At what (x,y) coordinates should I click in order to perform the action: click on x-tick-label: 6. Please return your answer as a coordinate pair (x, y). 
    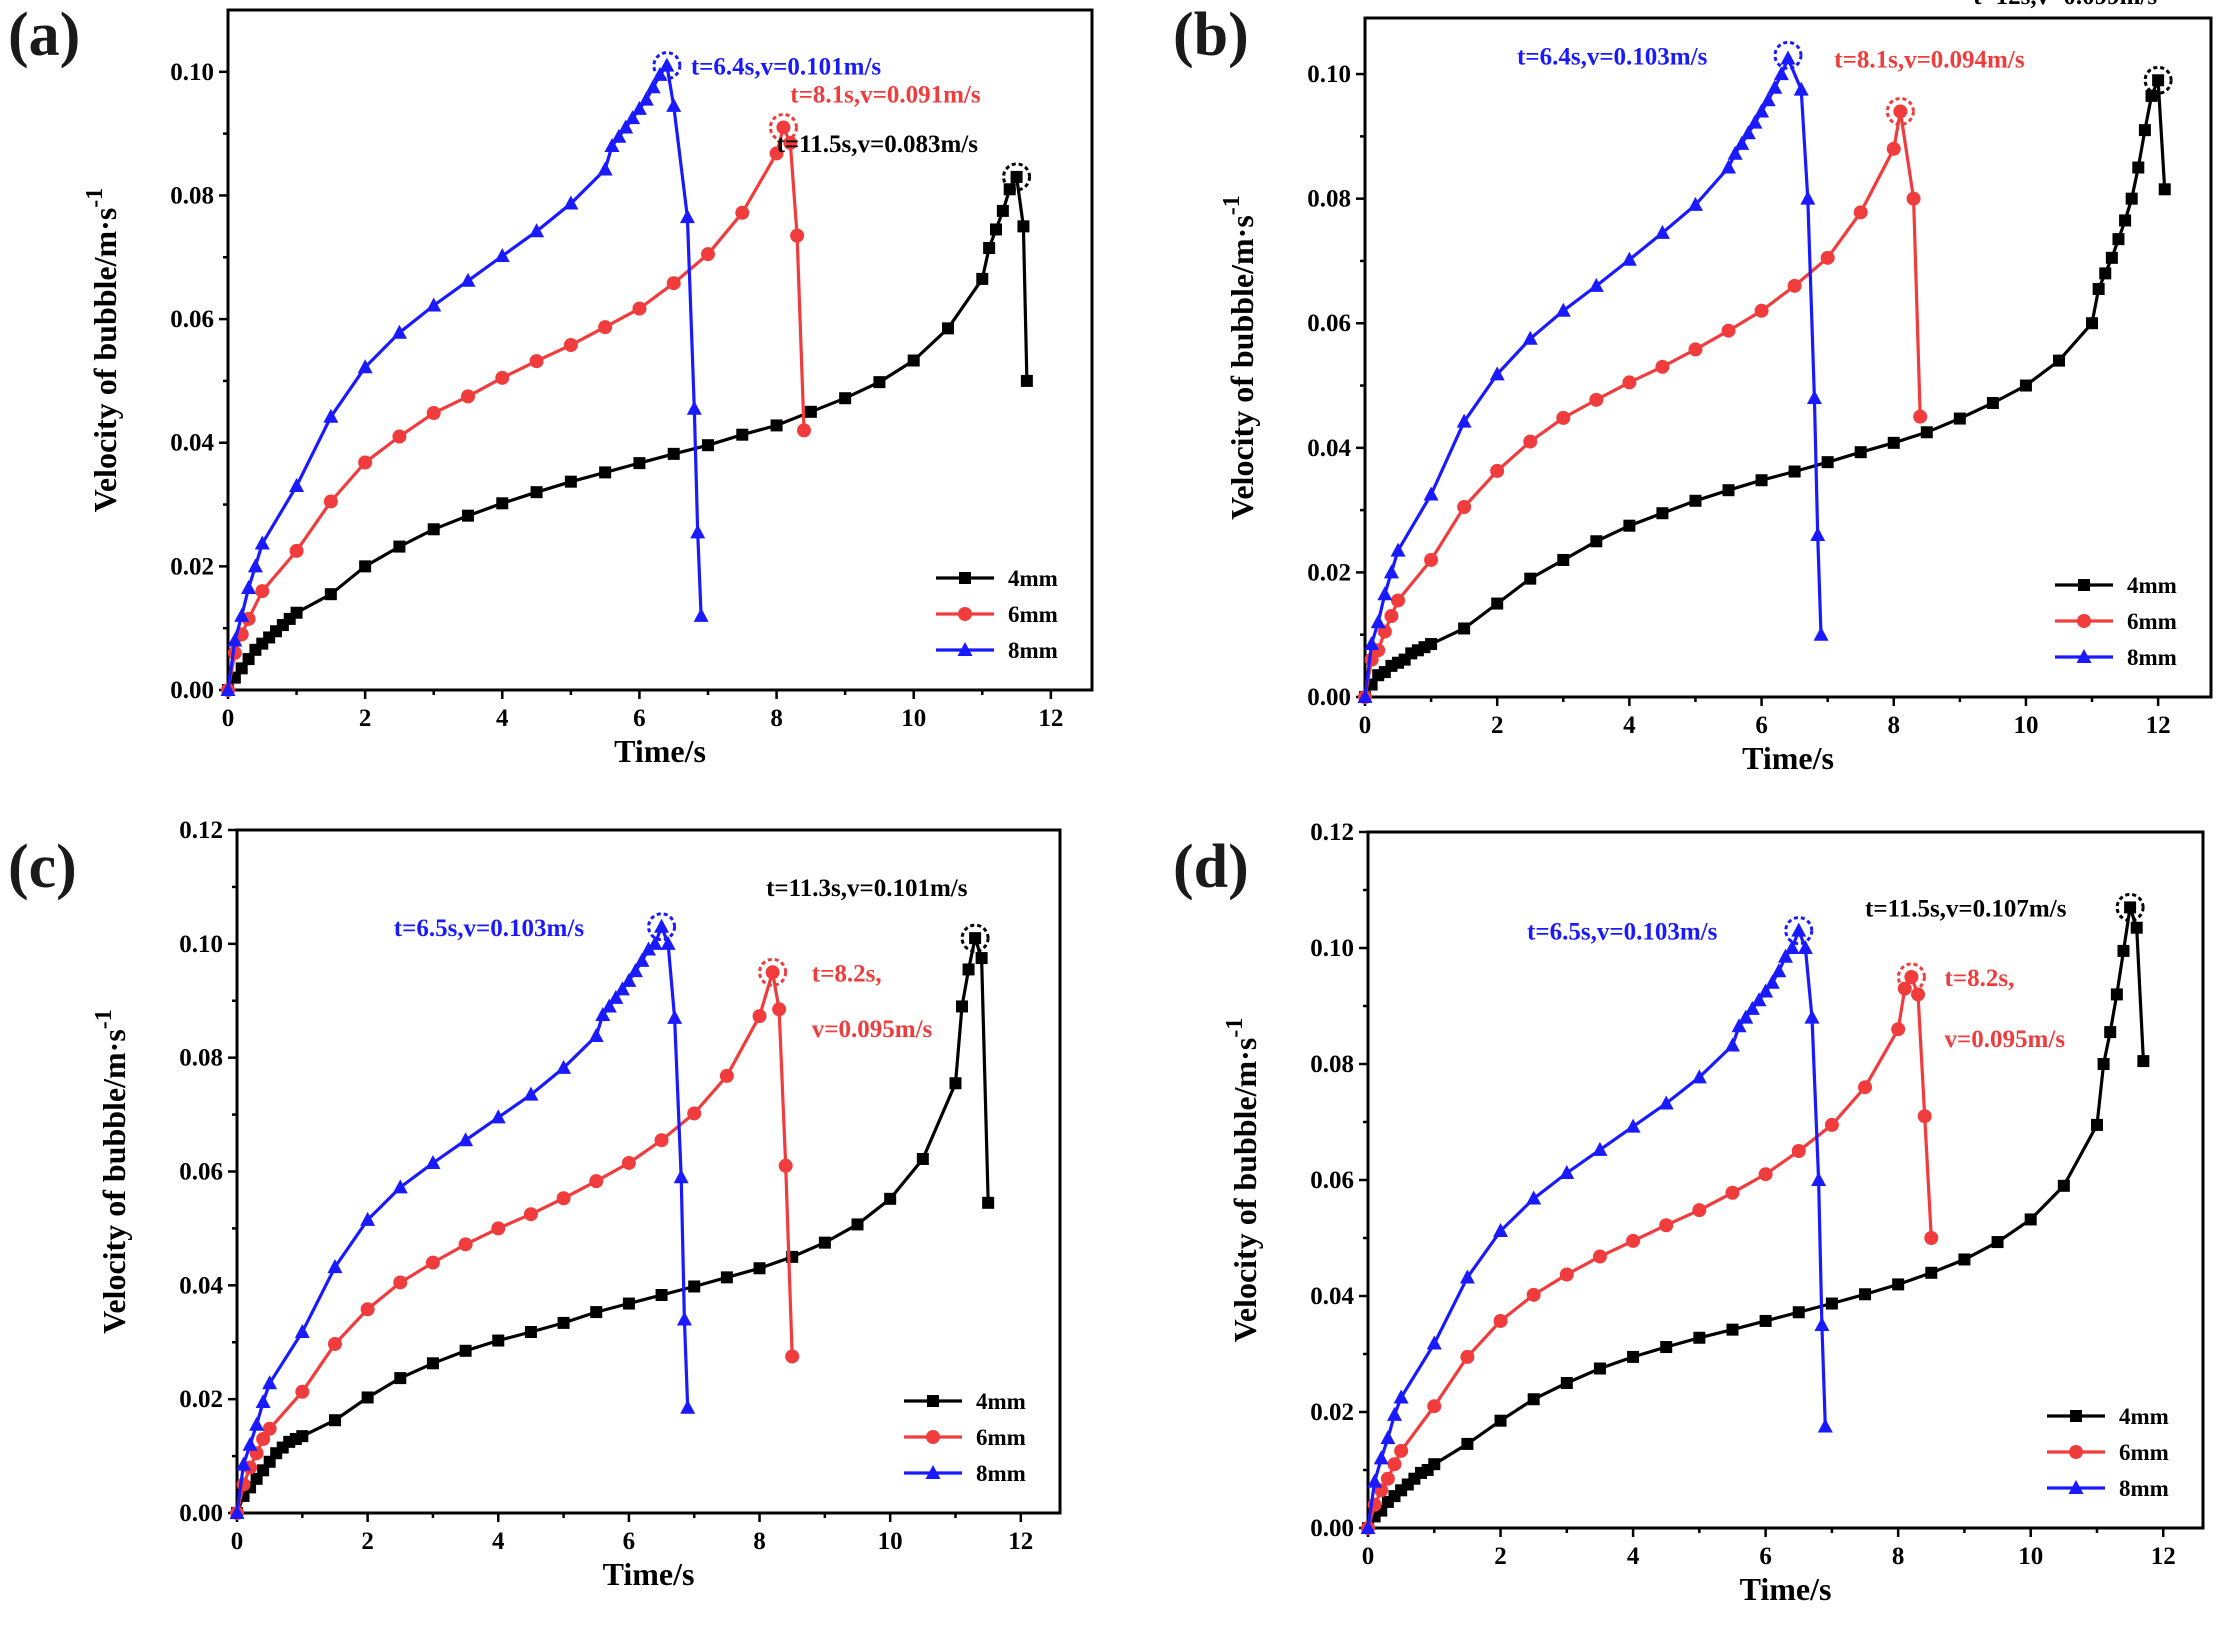
    Looking at the image, I should click on (1765, 1556).